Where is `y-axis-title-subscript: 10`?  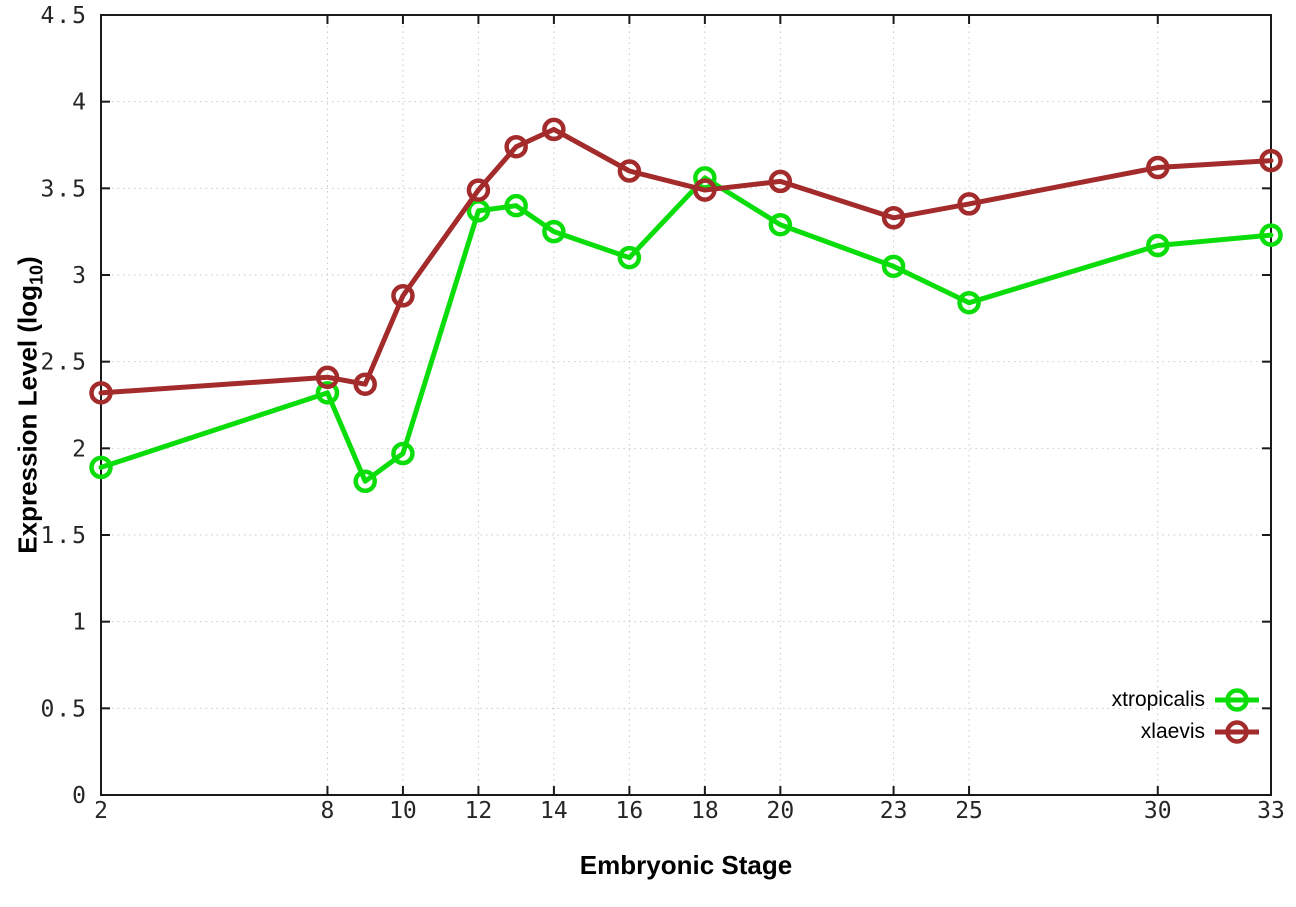
y-axis-title-subscript: 10 is located at coordinates (36, 274).